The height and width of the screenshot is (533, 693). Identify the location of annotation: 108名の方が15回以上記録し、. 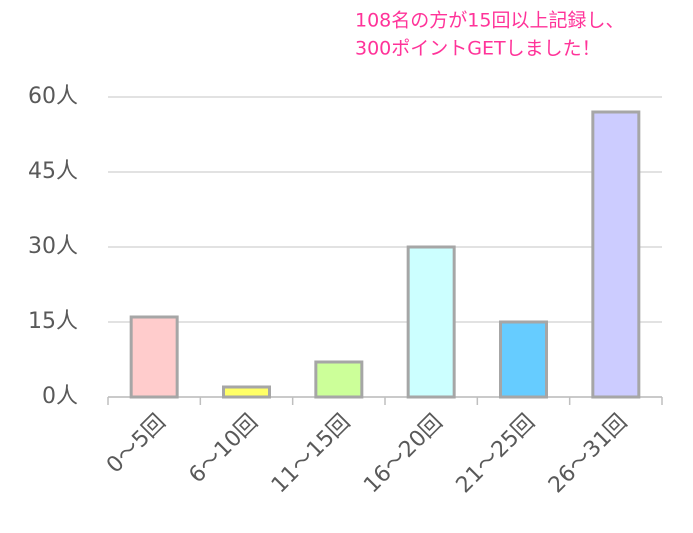
(489, 21).